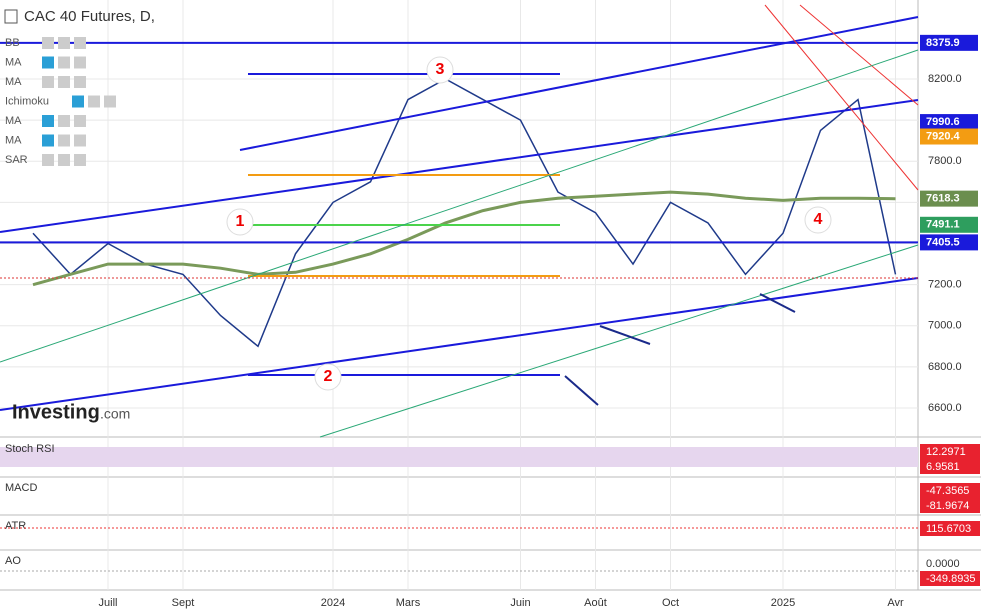 The width and height of the screenshot is (981, 612). What do you see at coordinates (115, 414) in the screenshot?
I see `watermark-suffix: .com` at bounding box center [115, 414].